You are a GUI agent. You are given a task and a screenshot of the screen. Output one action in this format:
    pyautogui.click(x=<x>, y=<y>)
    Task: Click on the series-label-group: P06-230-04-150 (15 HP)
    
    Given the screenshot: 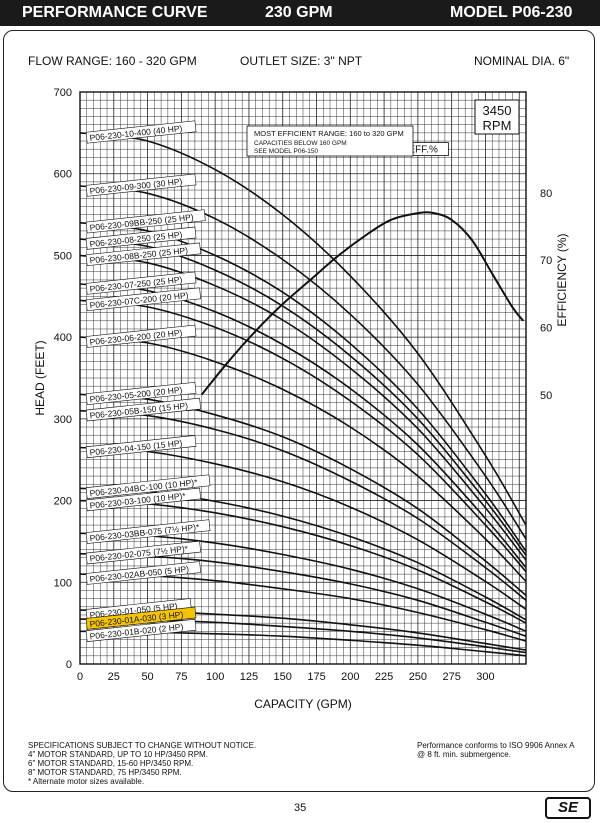 What is the action you would take?
    pyautogui.click(x=141, y=447)
    